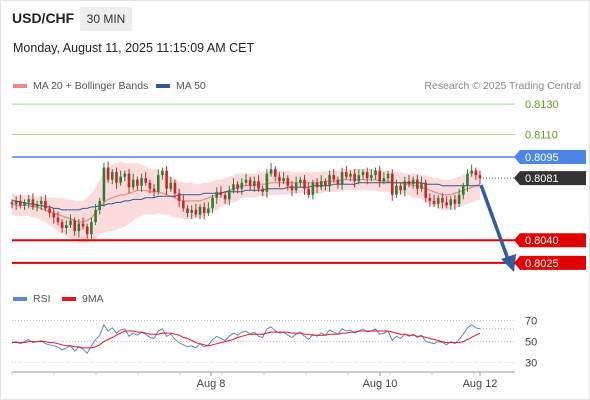  Describe the element at coordinates (542, 105) in the screenshot. I see `level-label-0.8130: 0.8130` at that location.